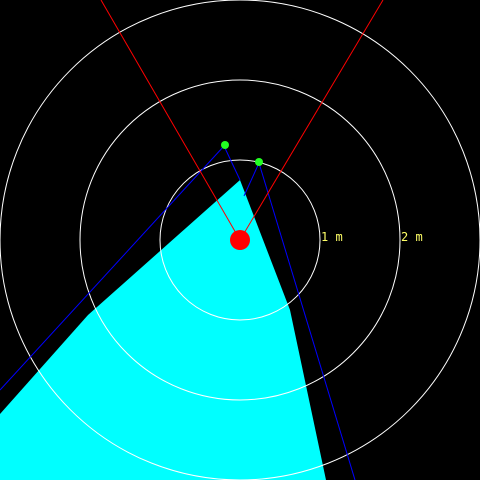 The image size is (480, 480). What do you see at coordinates (232, 163) in the screenshot?
I see `boundary-line-left-inner` at bounding box center [232, 163].